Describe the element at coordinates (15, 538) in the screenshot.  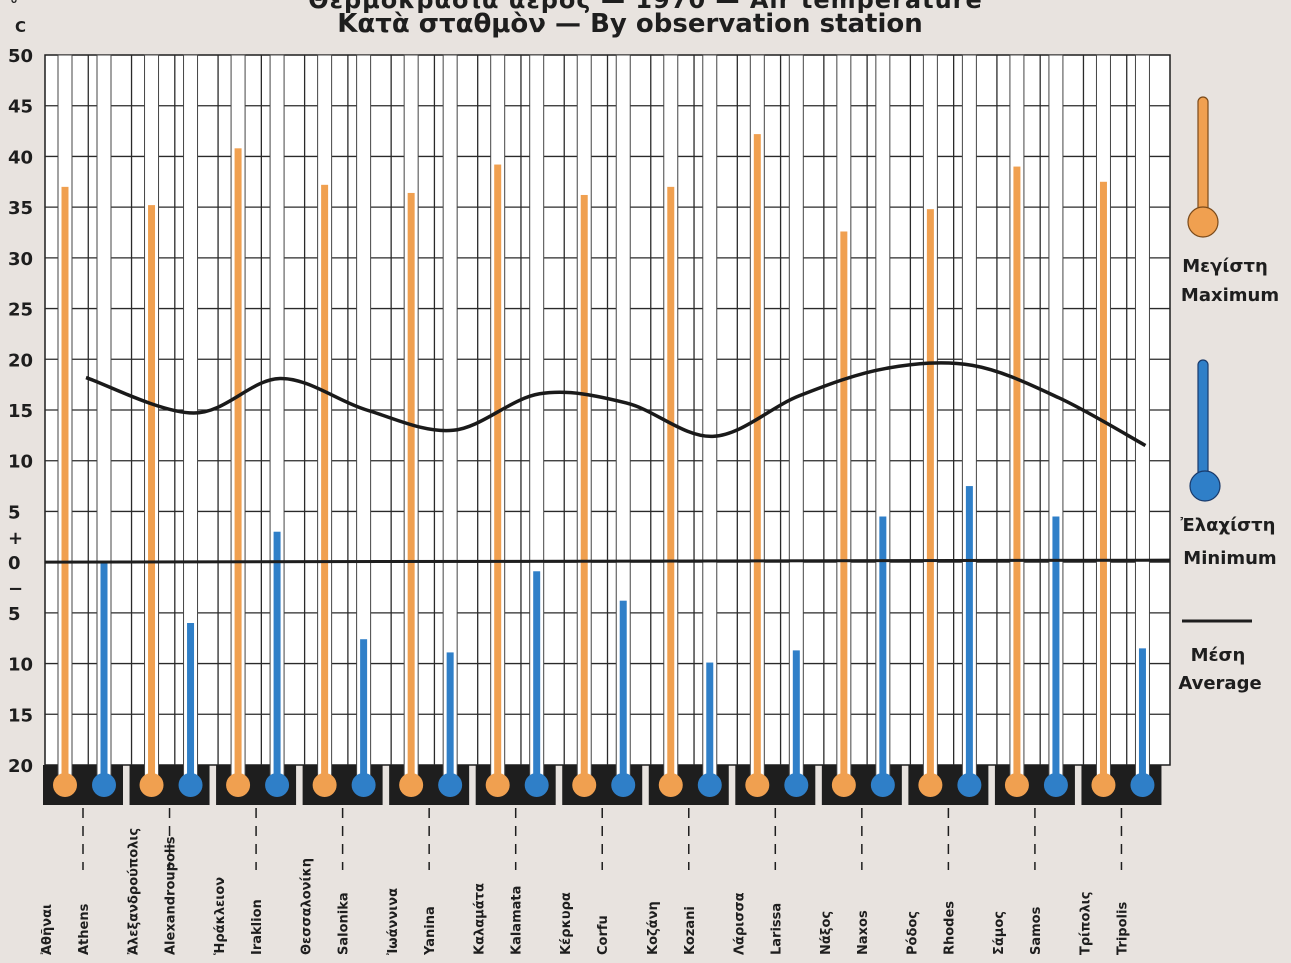
I see `y-tick-label: +` at that location.